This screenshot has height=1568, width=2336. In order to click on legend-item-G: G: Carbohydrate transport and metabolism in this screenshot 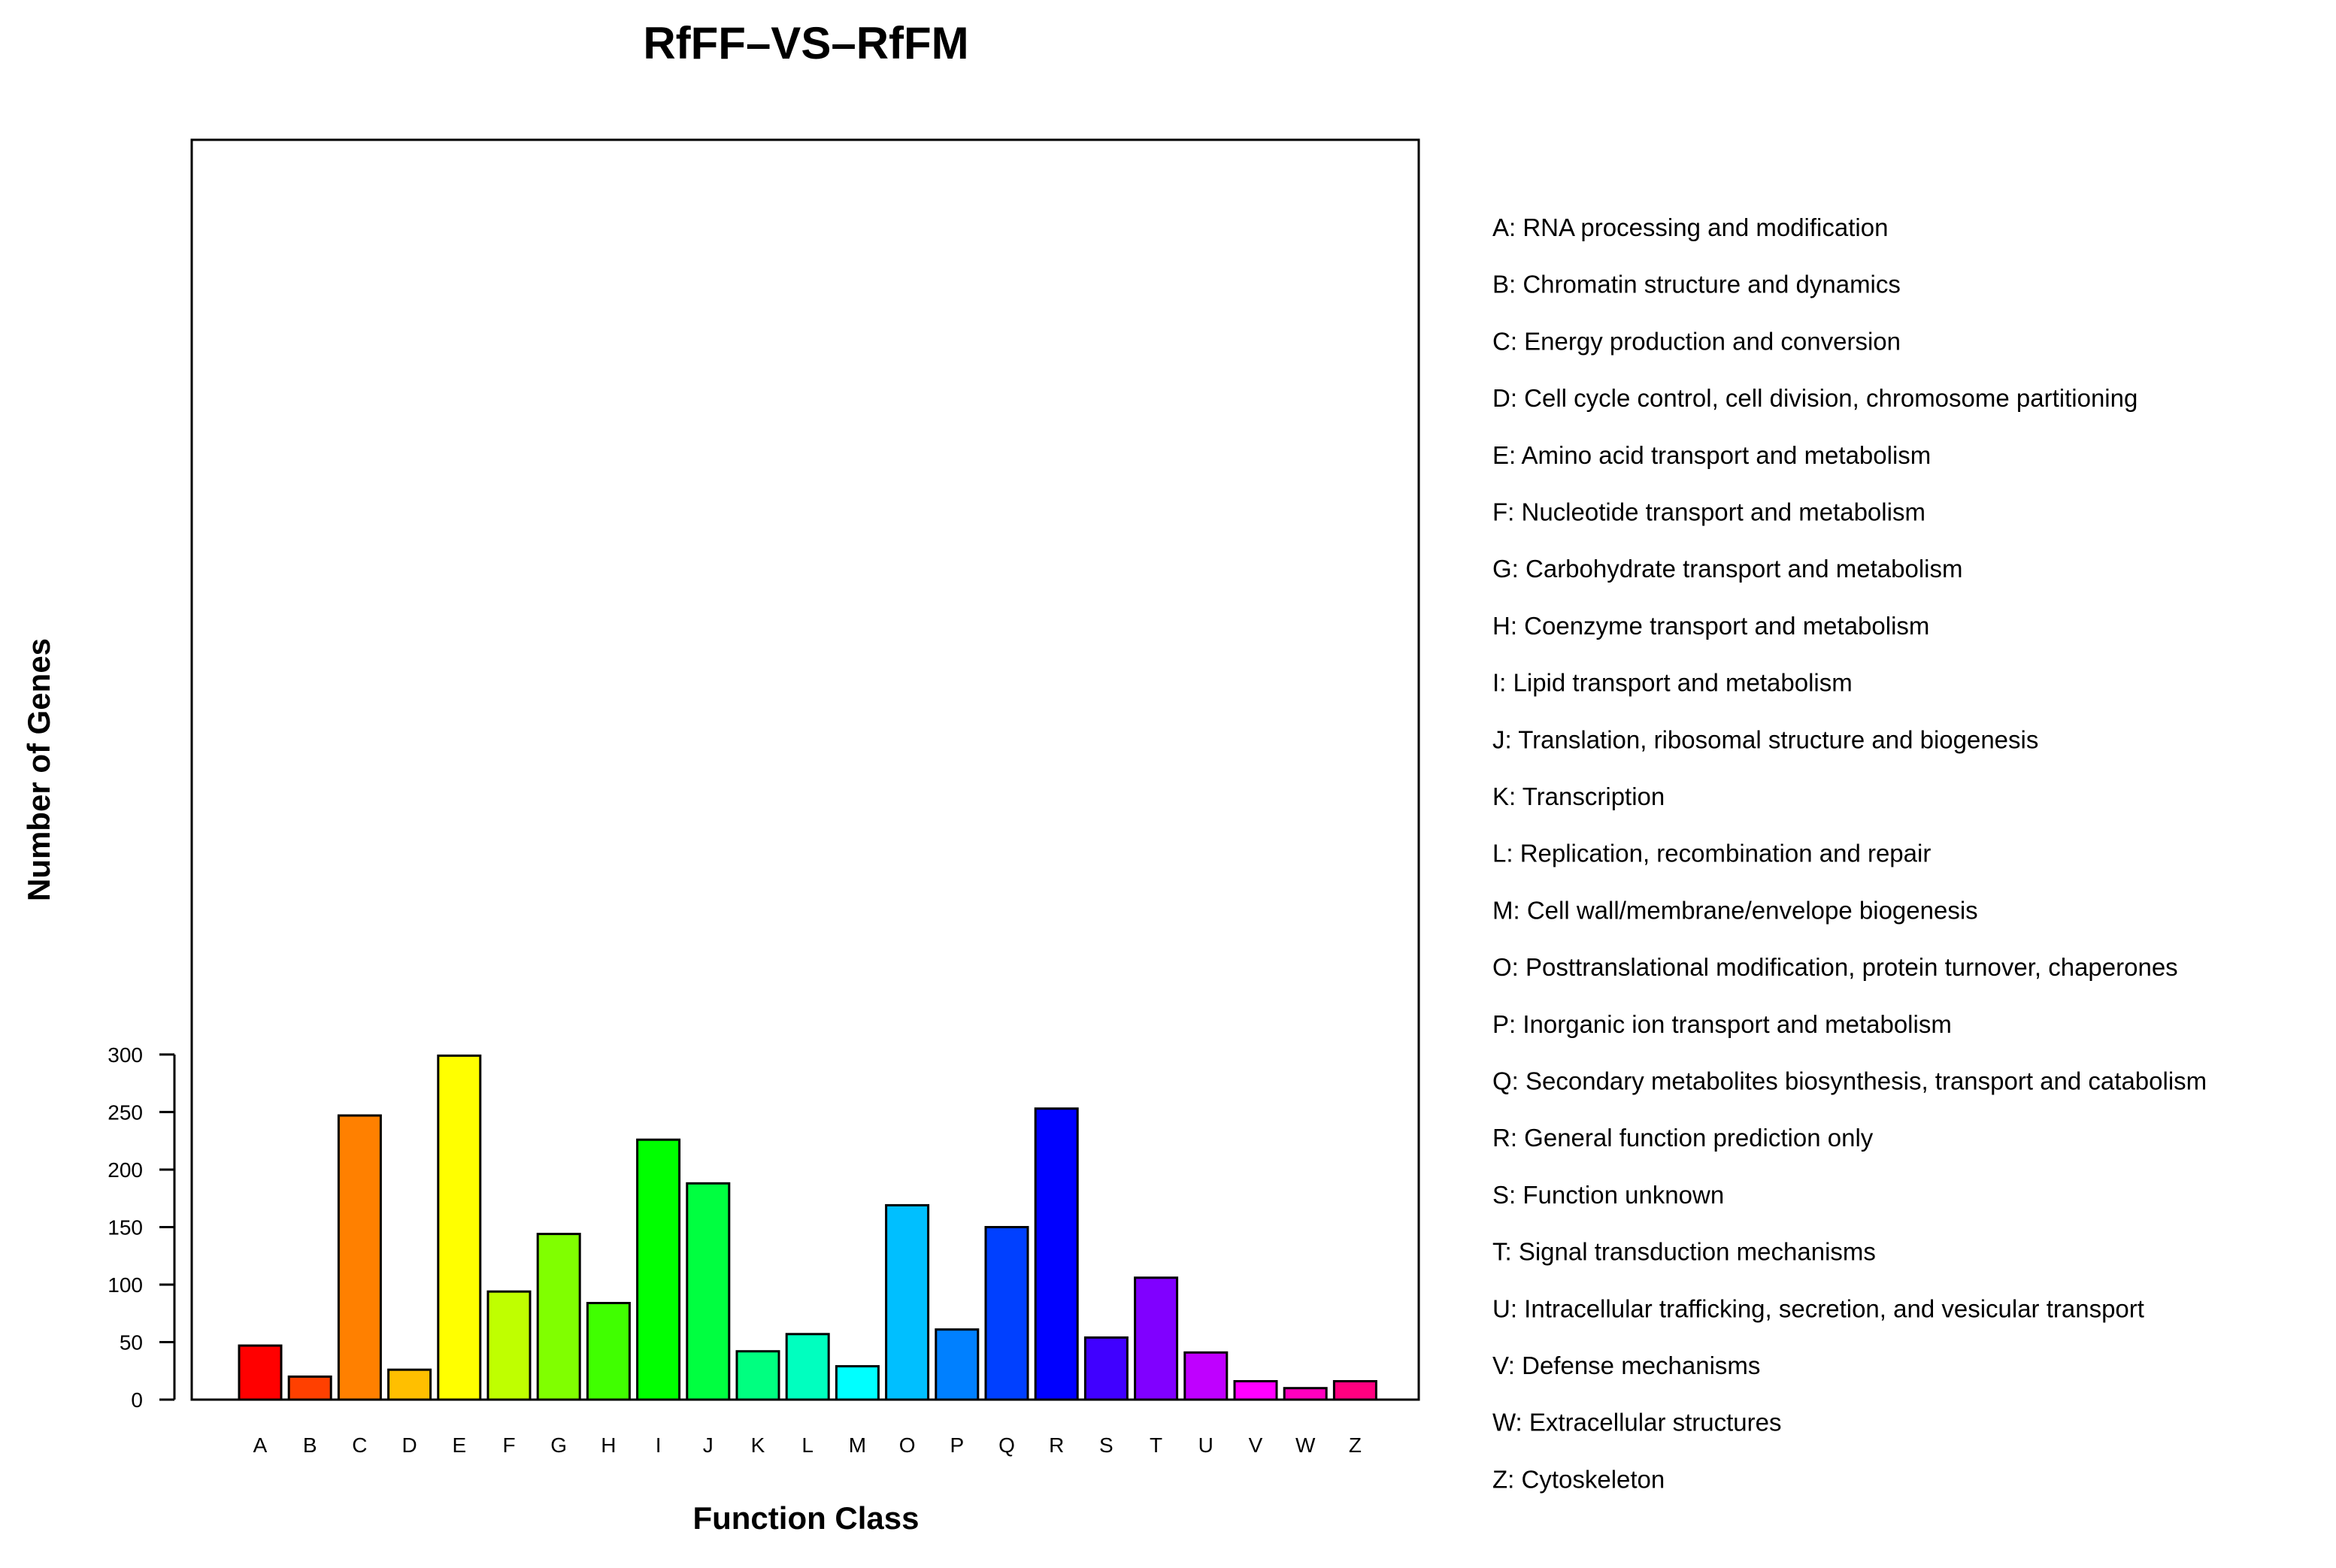, I will do `click(1727, 569)`.